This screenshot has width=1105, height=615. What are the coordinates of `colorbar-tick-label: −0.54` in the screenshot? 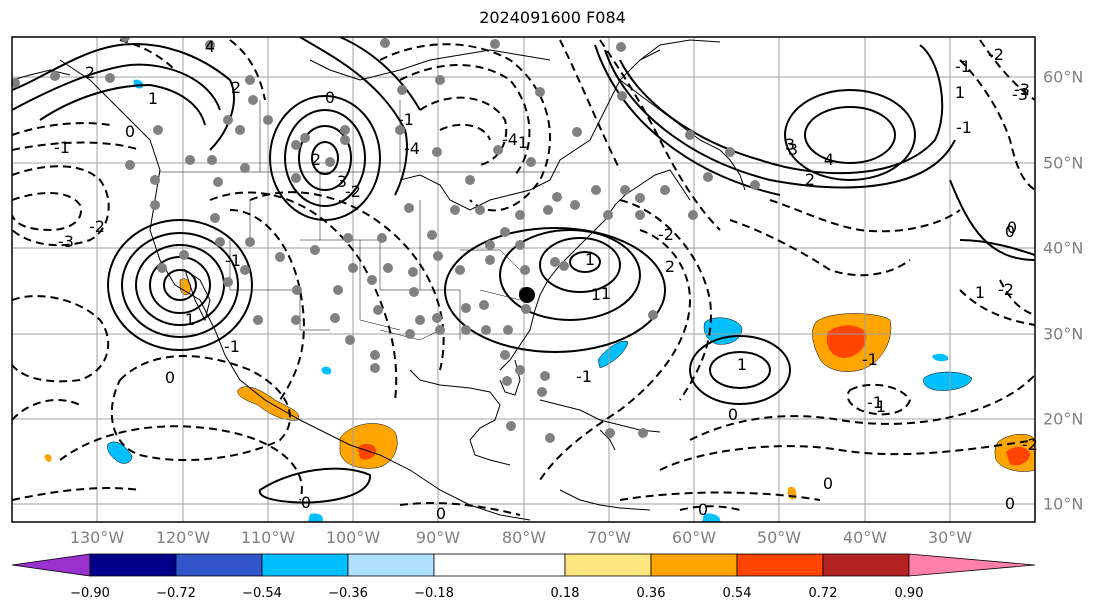 It's located at (262, 593).